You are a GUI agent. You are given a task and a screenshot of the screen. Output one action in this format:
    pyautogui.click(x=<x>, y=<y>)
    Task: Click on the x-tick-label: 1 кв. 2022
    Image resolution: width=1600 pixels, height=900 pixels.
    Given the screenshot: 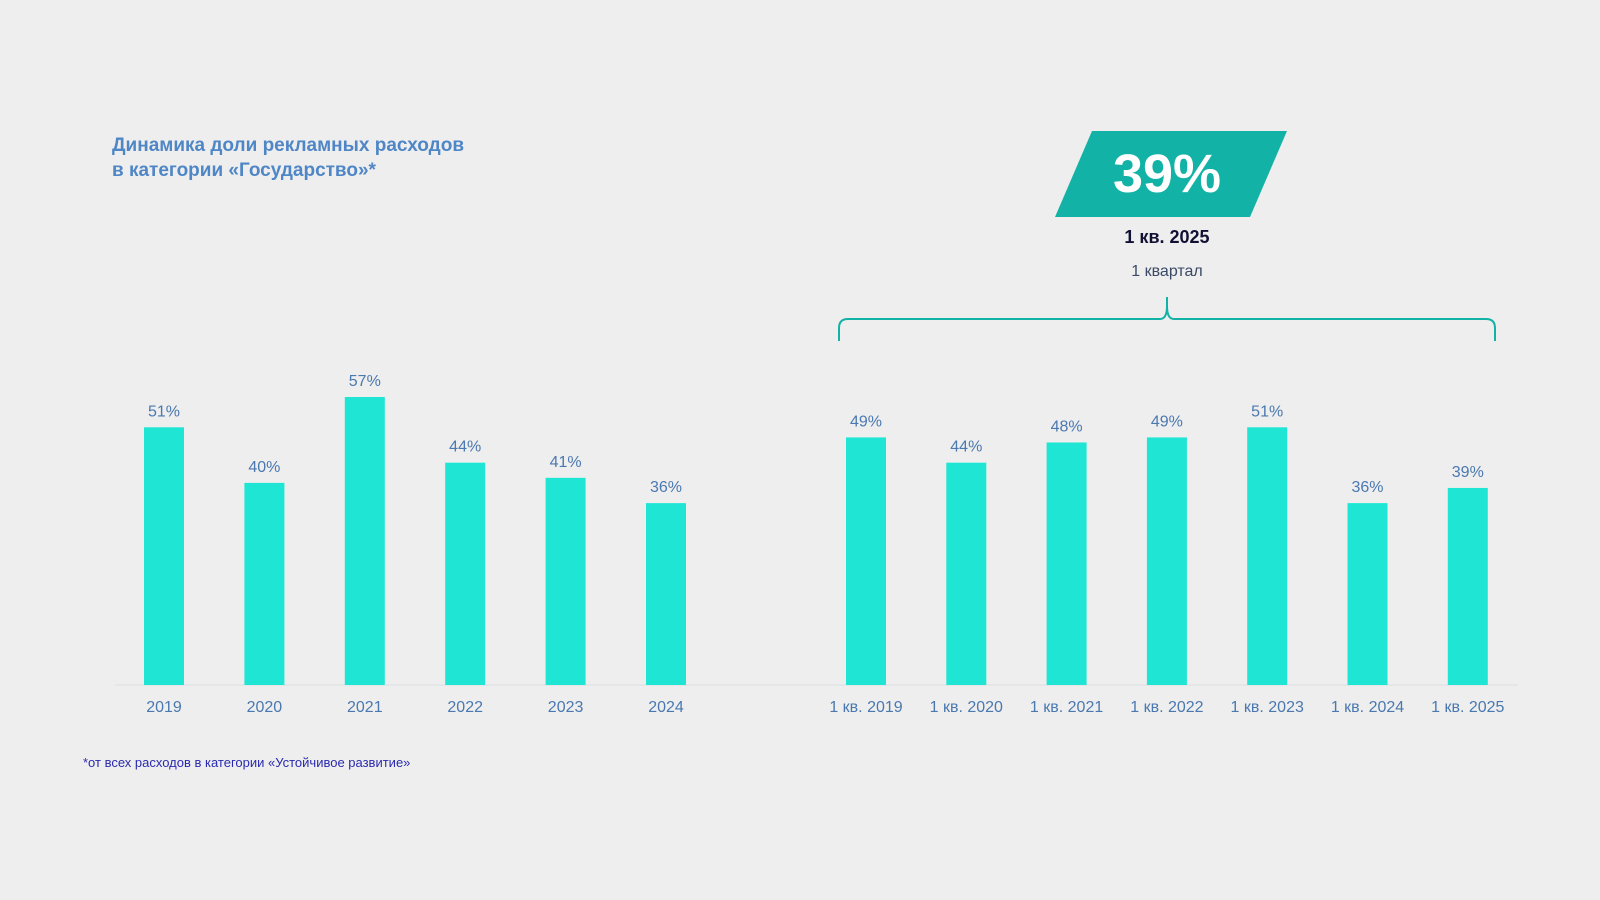 What is the action you would take?
    pyautogui.click(x=1166, y=707)
    